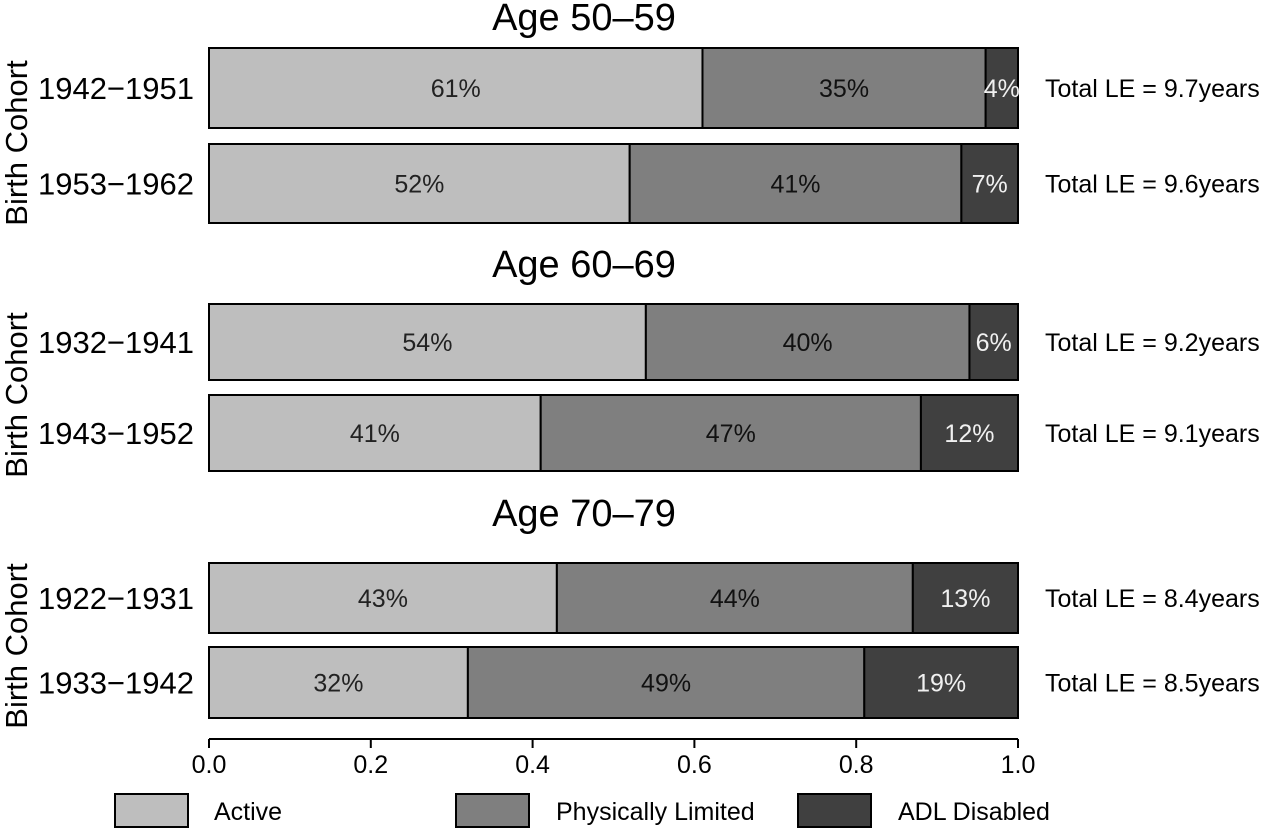  Describe the element at coordinates (1152, 185) in the screenshot. I see `total-le-label: Total LE = 9.6years` at that location.